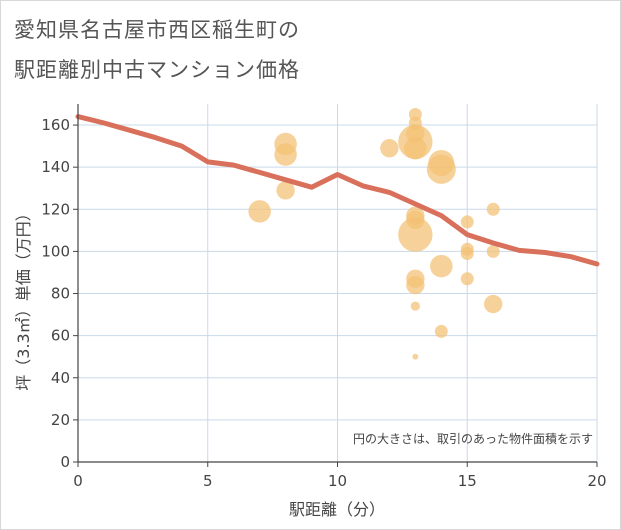 Image resolution: width=621 pixels, height=530 pixels. What do you see at coordinates (78, 481) in the screenshot?
I see `x-tick-label: 0` at bounding box center [78, 481].